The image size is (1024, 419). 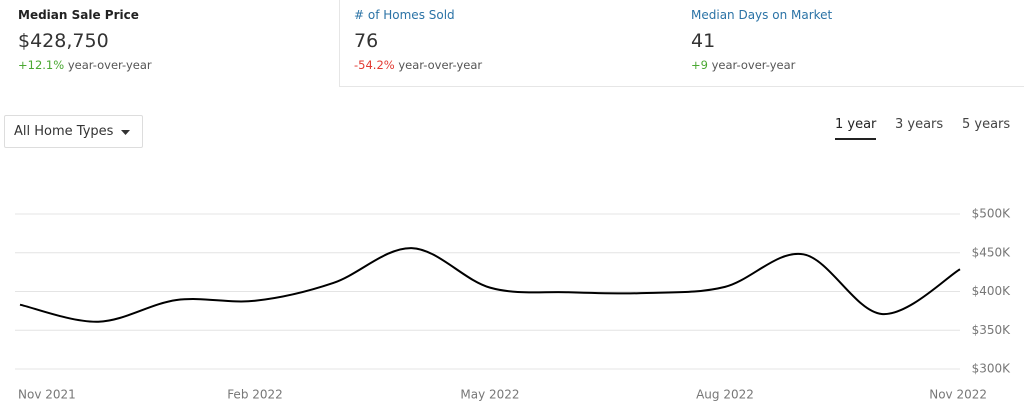 What do you see at coordinates (919, 124) in the screenshot?
I see `range-button: 3 years` at bounding box center [919, 124].